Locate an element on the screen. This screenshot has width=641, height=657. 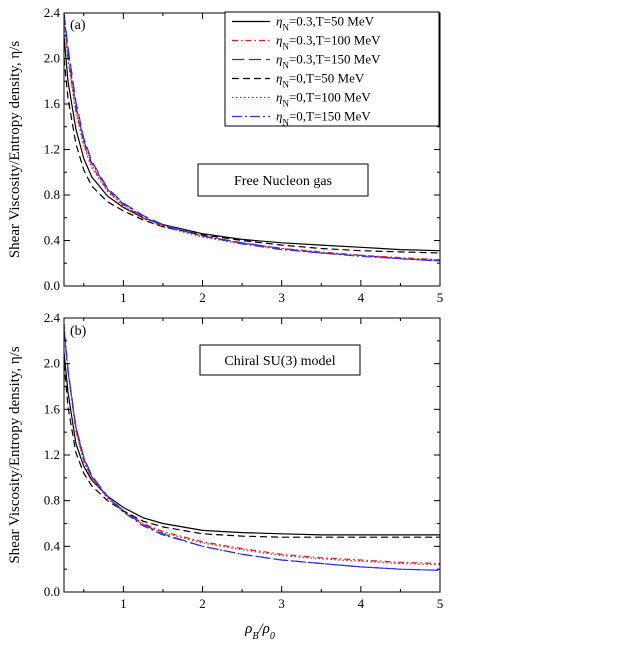
legend-label: ηN=0,T=150 MeV is located at coordinates (323, 118).